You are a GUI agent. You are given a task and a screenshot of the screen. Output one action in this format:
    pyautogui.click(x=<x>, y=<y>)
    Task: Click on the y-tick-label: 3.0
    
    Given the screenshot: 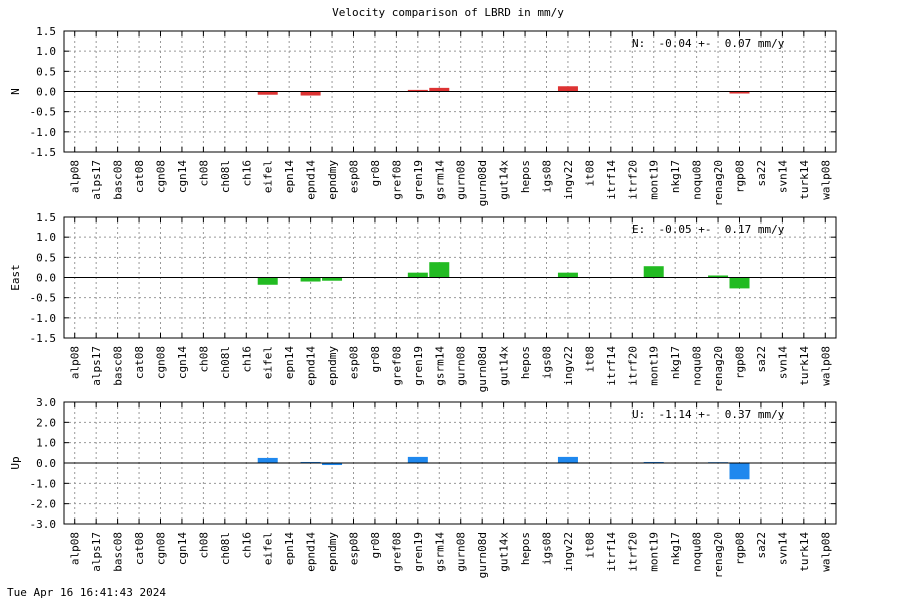 What is the action you would take?
    pyautogui.click(x=46, y=402)
    